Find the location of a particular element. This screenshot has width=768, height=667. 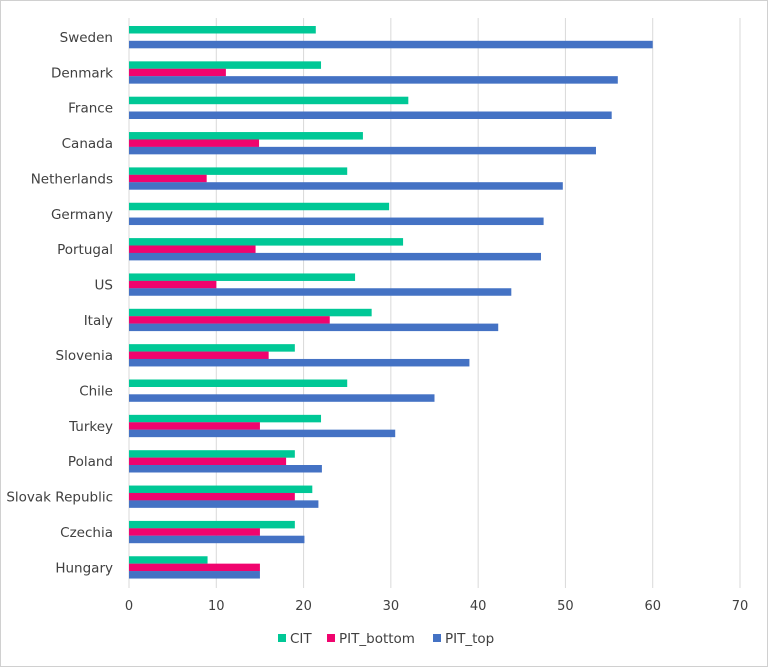

category-label: Chile is located at coordinates (96, 392).